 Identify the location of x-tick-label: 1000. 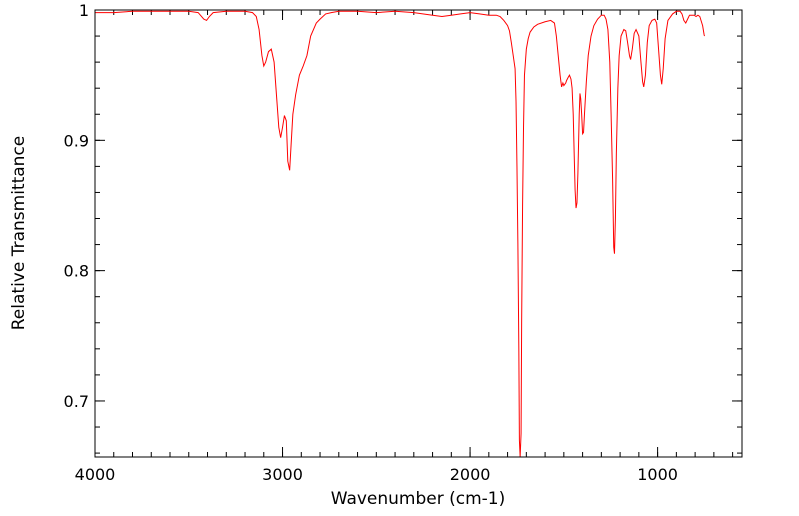
(657, 474).